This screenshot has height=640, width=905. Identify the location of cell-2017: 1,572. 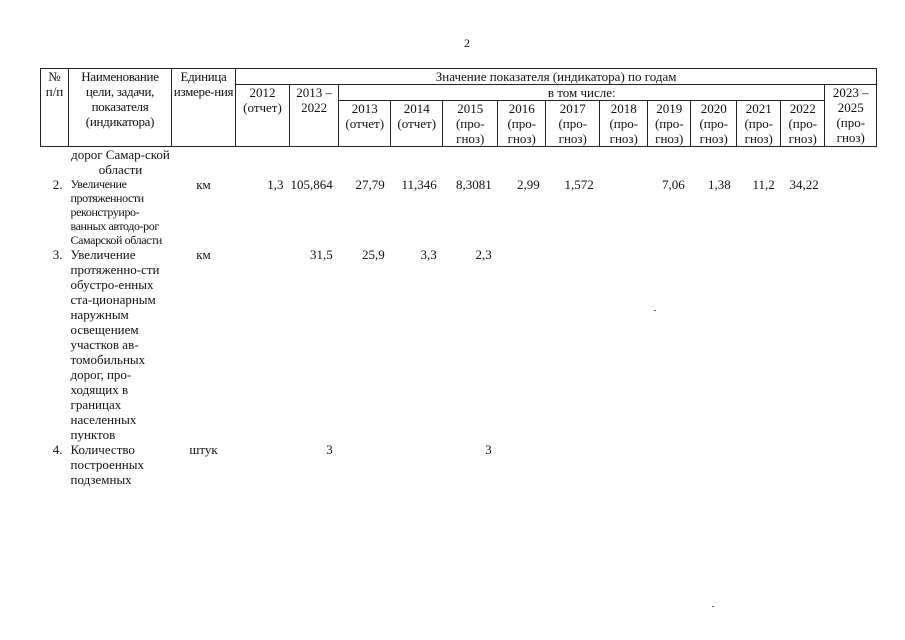
(579, 184).